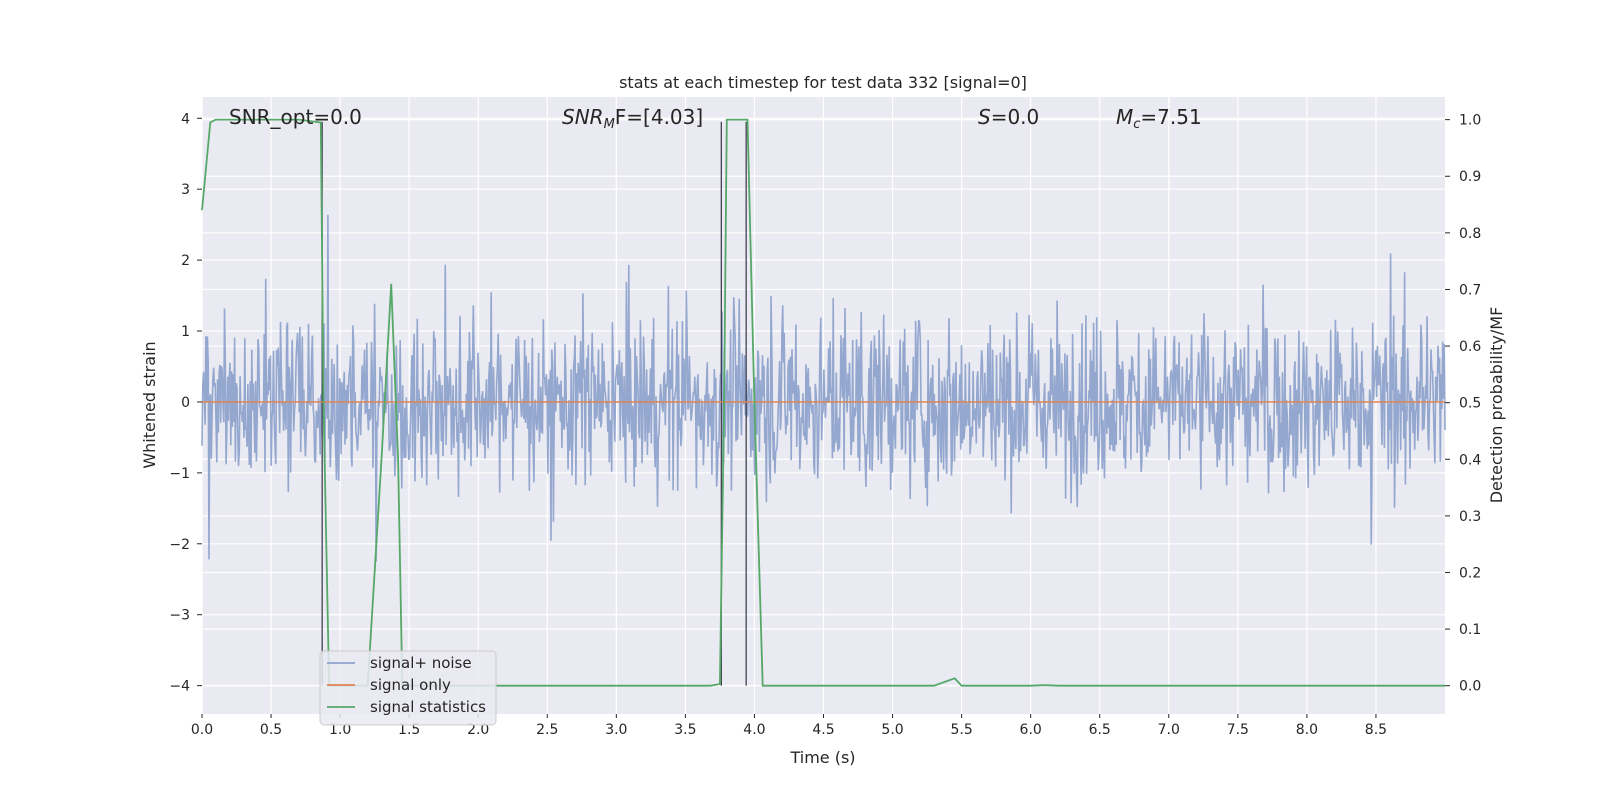 Image resolution: width=1600 pixels, height=800 pixels. I want to click on y2-tick-label: 1.0, so click(1470, 121).